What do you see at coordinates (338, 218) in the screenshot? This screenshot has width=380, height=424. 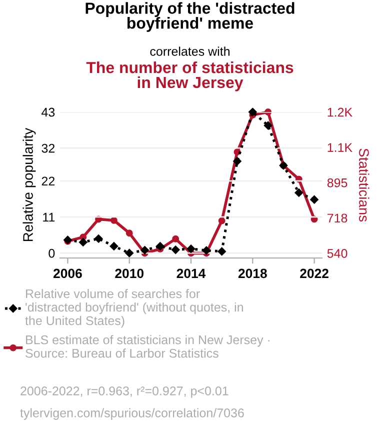 I see `y2-tick-label: 718` at bounding box center [338, 218].